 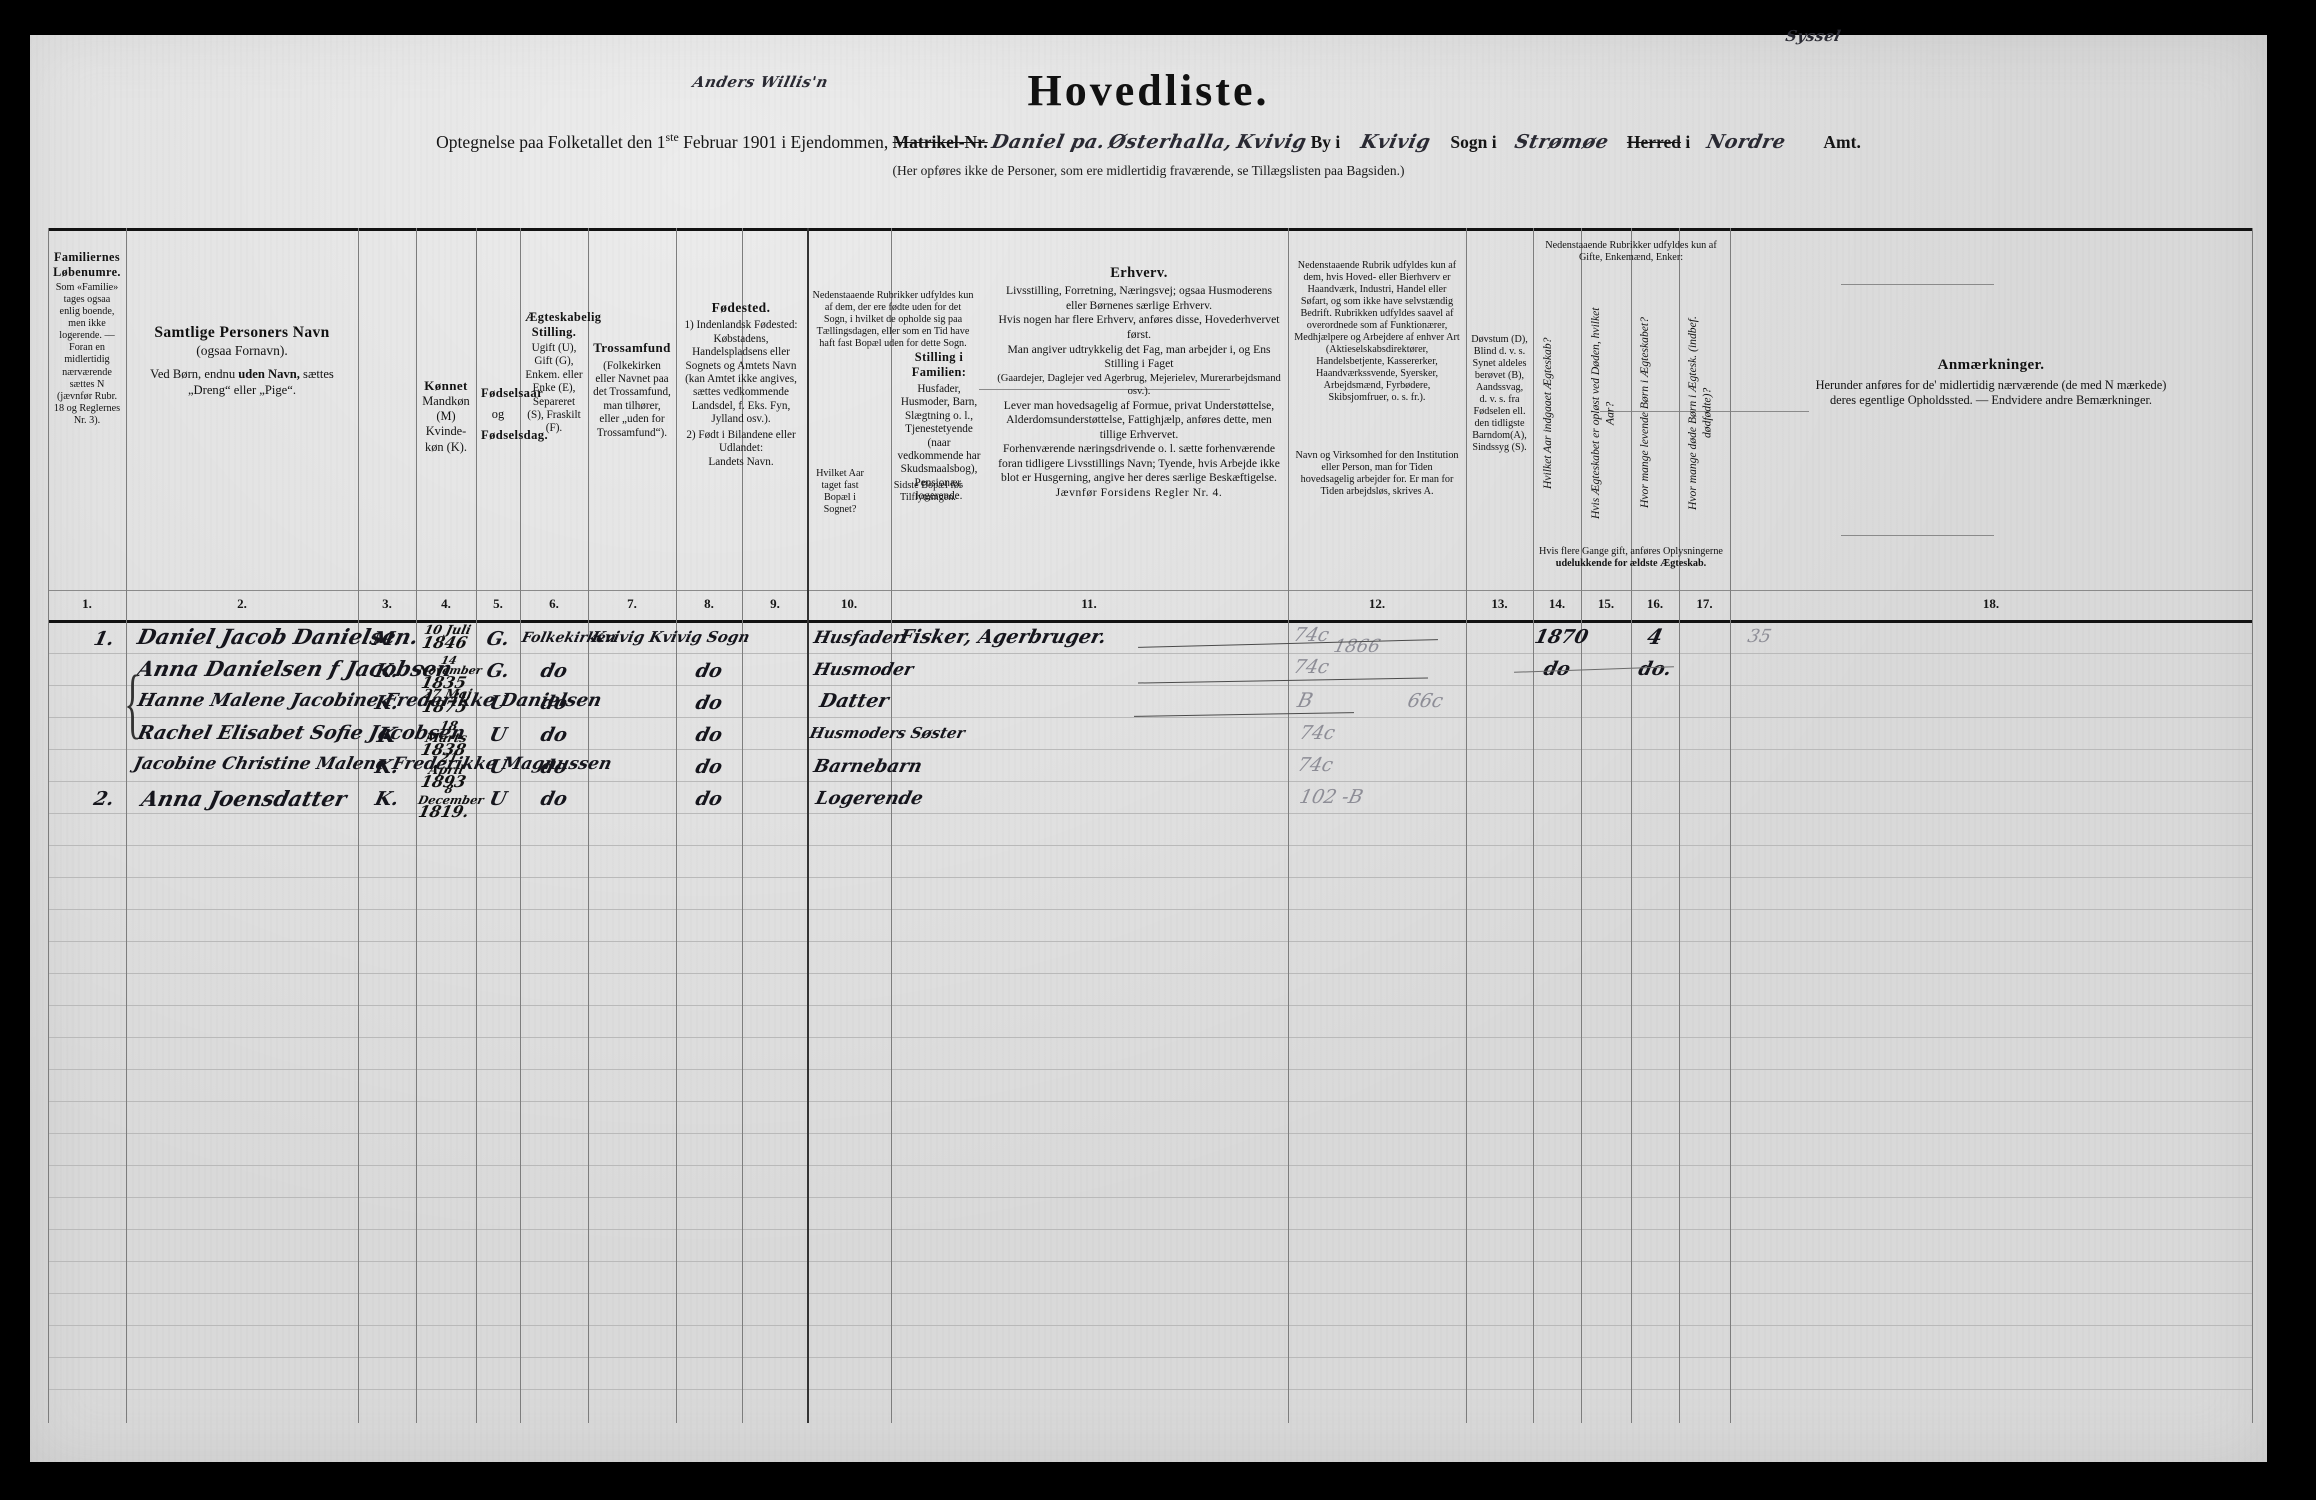 I want to click on table-row-occupation: 74c, so click(x=1317, y=733).